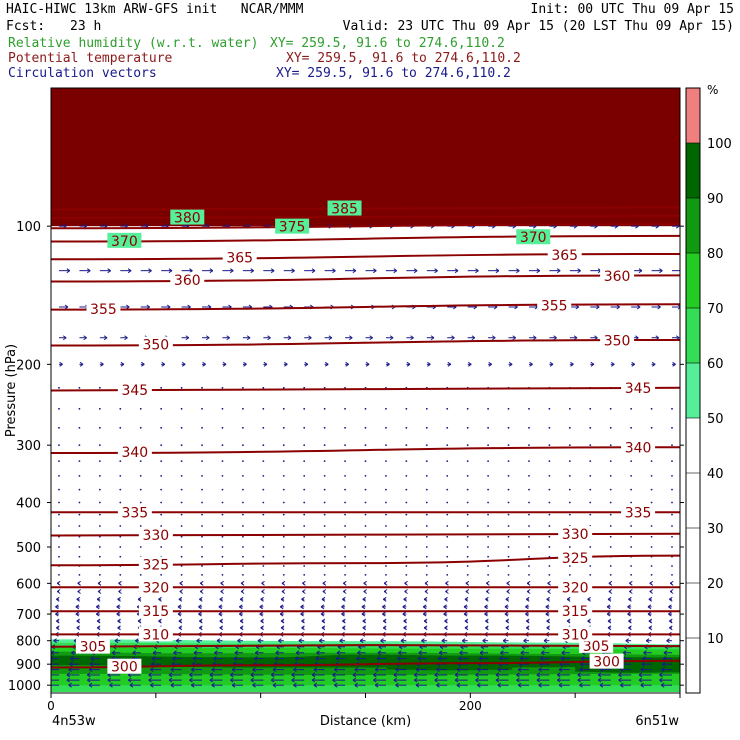  What do you see at coordinates (155, 635) in the screenshot?
I see `theta-label: 310` at bounding box center [155, 635].